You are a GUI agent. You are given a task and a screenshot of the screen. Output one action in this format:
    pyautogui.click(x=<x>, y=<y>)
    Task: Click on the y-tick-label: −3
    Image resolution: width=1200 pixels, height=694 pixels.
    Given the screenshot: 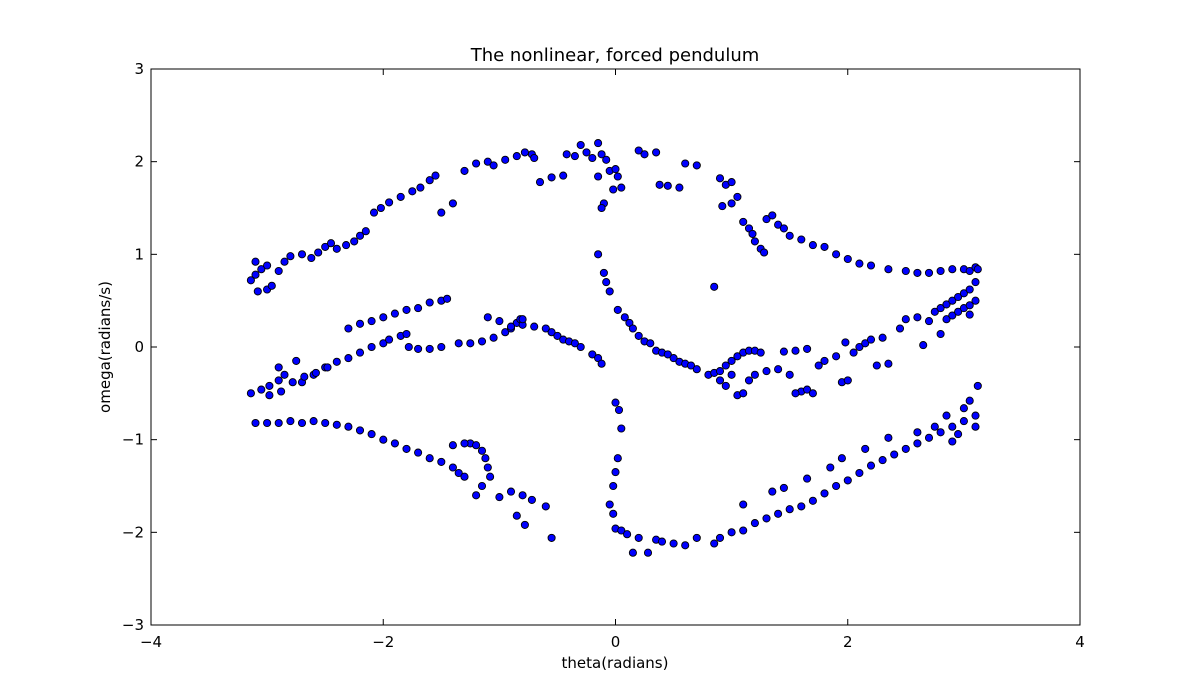 What is the action you would take?
    pyautogui.click(x=133, y=625)
    